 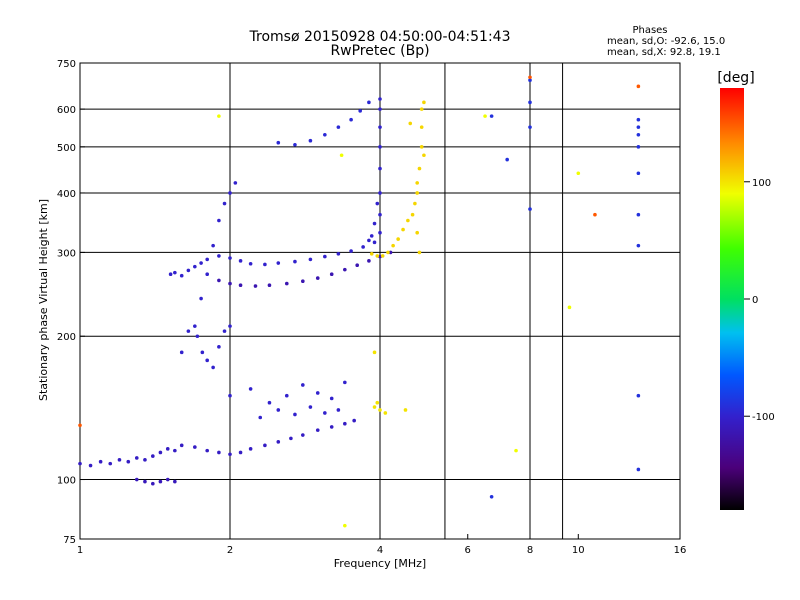 I want to click on colorbar-label: [deg], so click(x=735, y=78).